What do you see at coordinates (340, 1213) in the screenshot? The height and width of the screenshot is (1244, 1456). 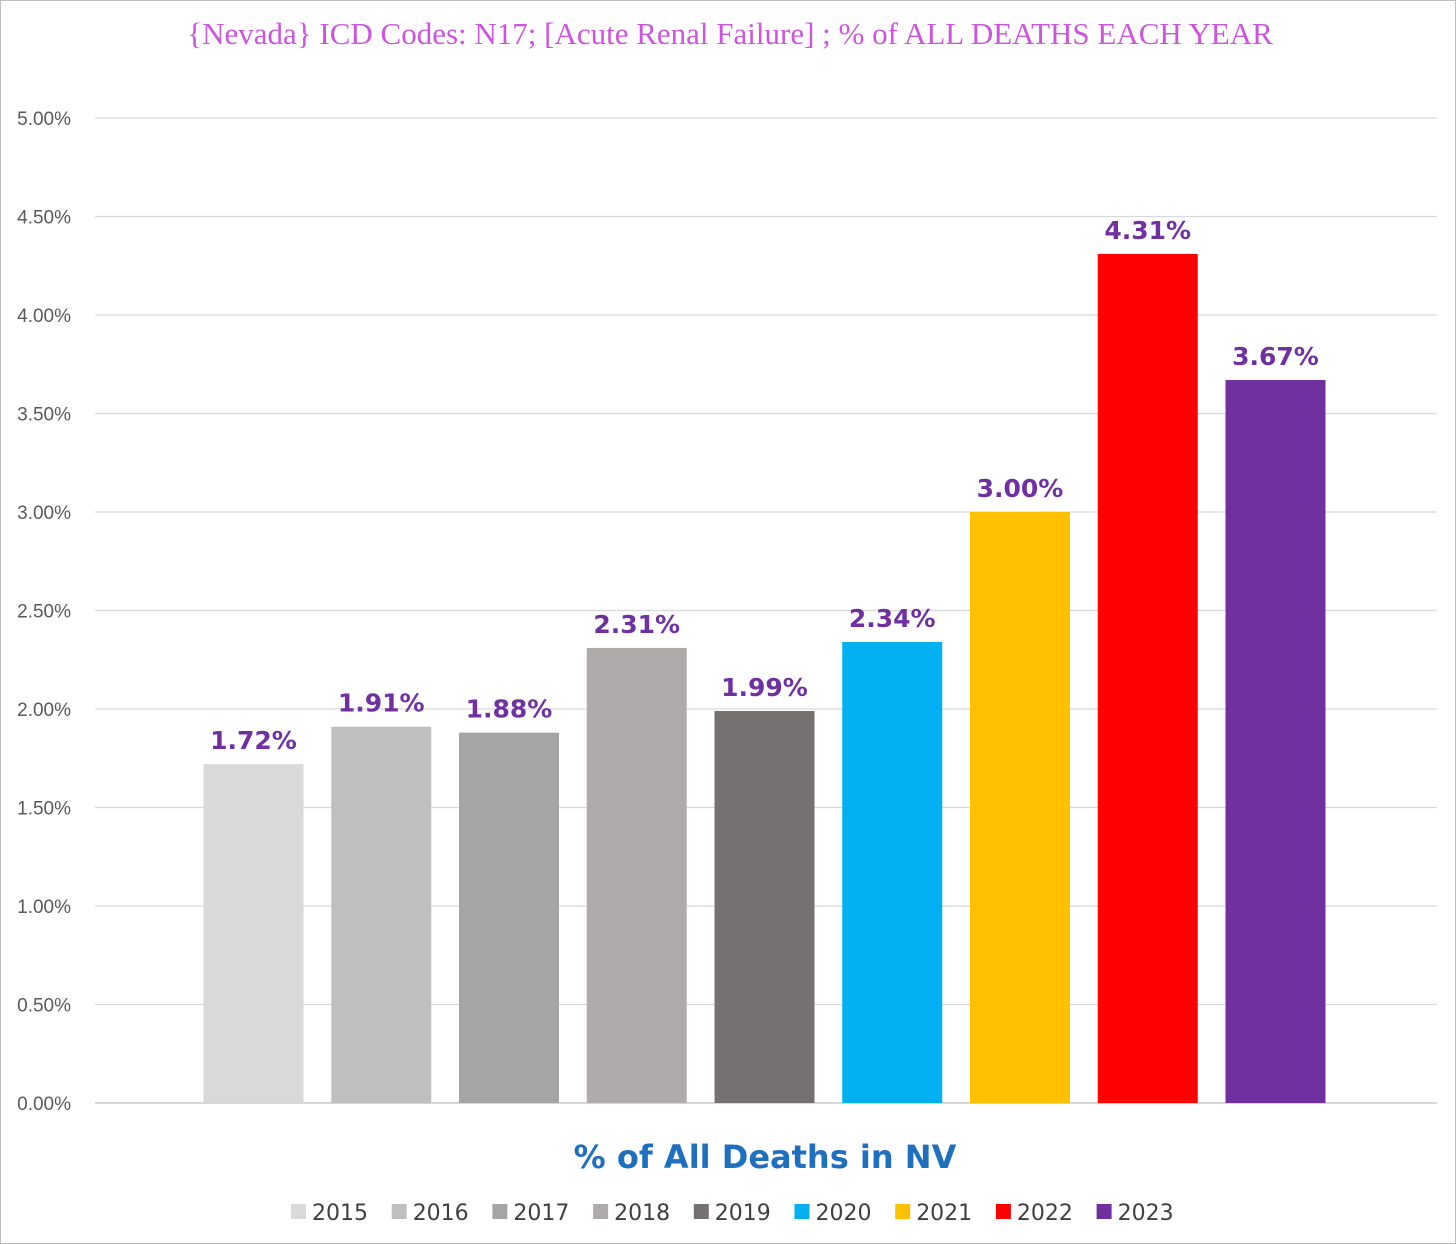 I see `legend-label-2015: 2015` at bounding box center [340, 1213].